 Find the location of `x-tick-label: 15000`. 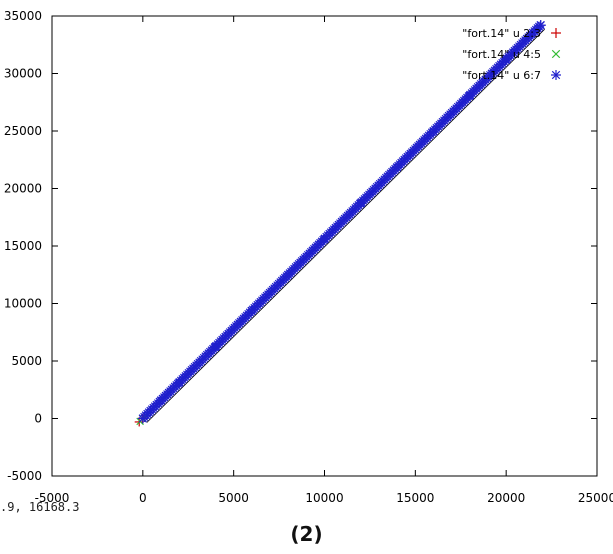

x-tick-label: 15000 is located at coordinates (415, 498).